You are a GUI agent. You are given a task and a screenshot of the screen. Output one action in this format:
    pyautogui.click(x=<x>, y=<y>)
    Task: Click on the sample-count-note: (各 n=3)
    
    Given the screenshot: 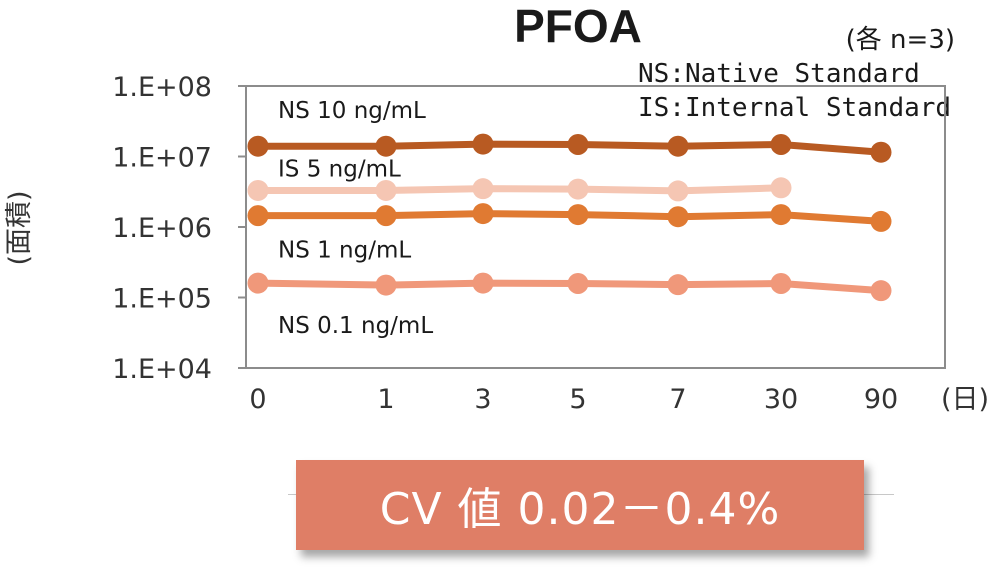 What is the action you would take?
    pyautogui.click(x=900, y=40)
    